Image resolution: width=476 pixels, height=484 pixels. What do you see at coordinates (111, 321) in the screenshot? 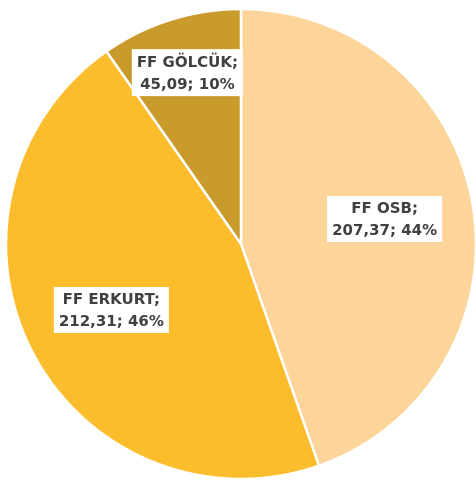
I see `value-label: 212,31; 46%` at bounding box center [111, 321].